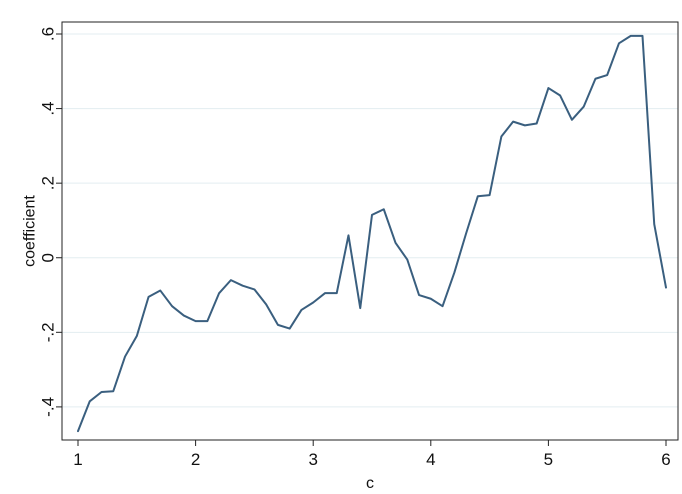 The image size is (682, 494). I want to click on x-axis: 1 2 3 4 5 6, so click(372, 454).